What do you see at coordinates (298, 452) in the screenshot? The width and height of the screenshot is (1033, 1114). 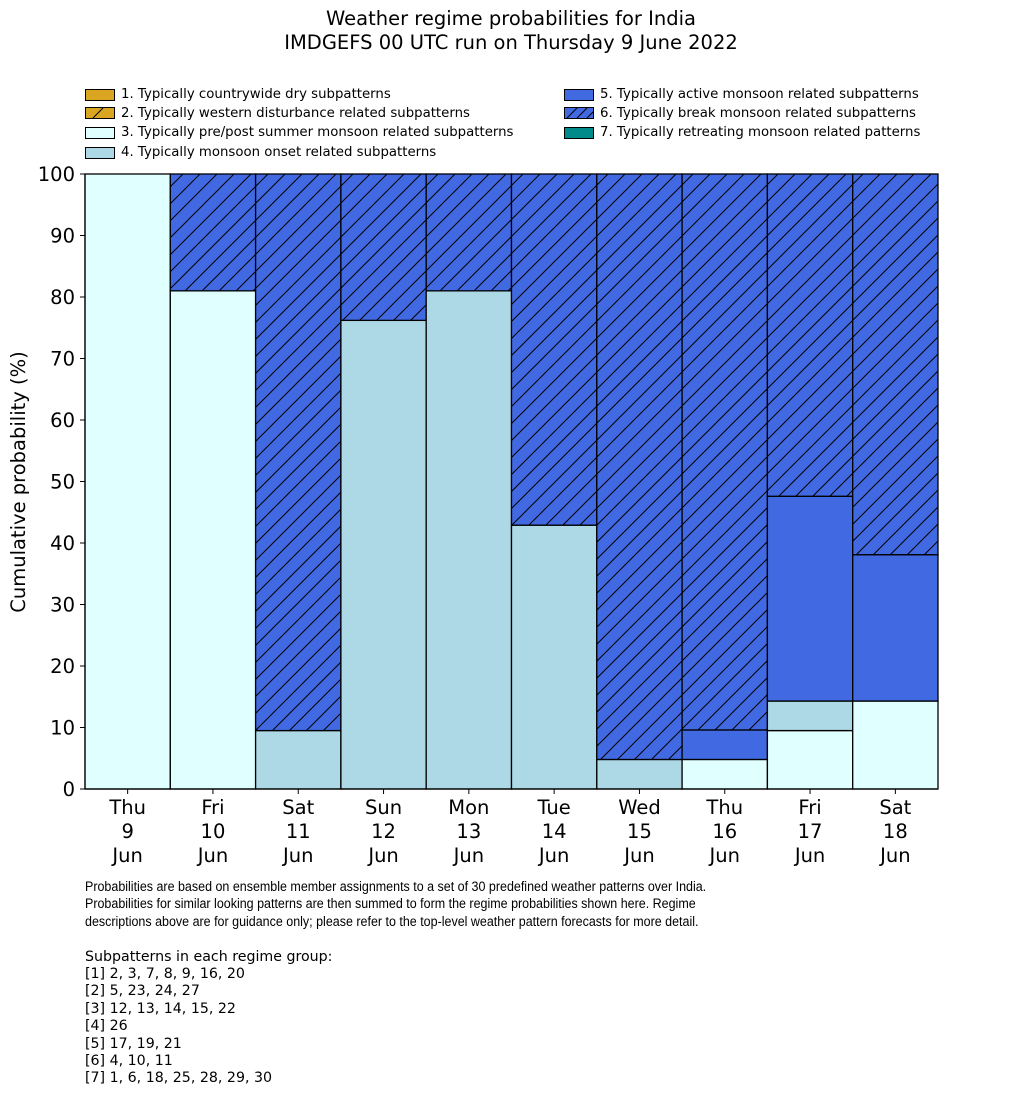 I see `bar-hatch-day3-series6` at bounding box center [298, 452].